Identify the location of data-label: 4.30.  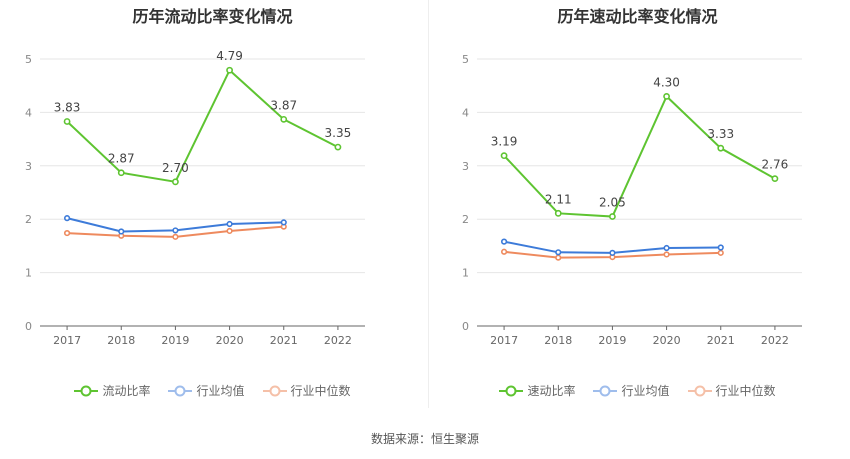
(666, 82).